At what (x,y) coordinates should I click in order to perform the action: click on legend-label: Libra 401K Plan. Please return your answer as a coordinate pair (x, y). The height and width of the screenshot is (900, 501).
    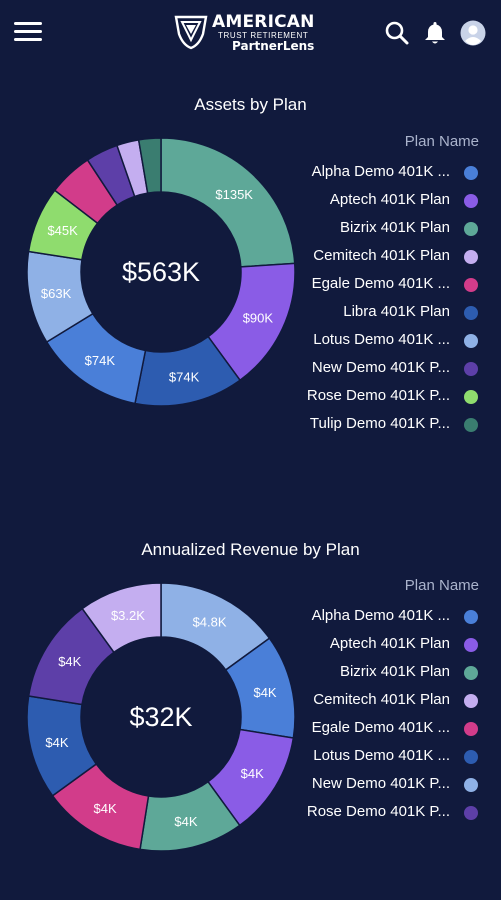
    Looking at the image, I should click on (396, 311).